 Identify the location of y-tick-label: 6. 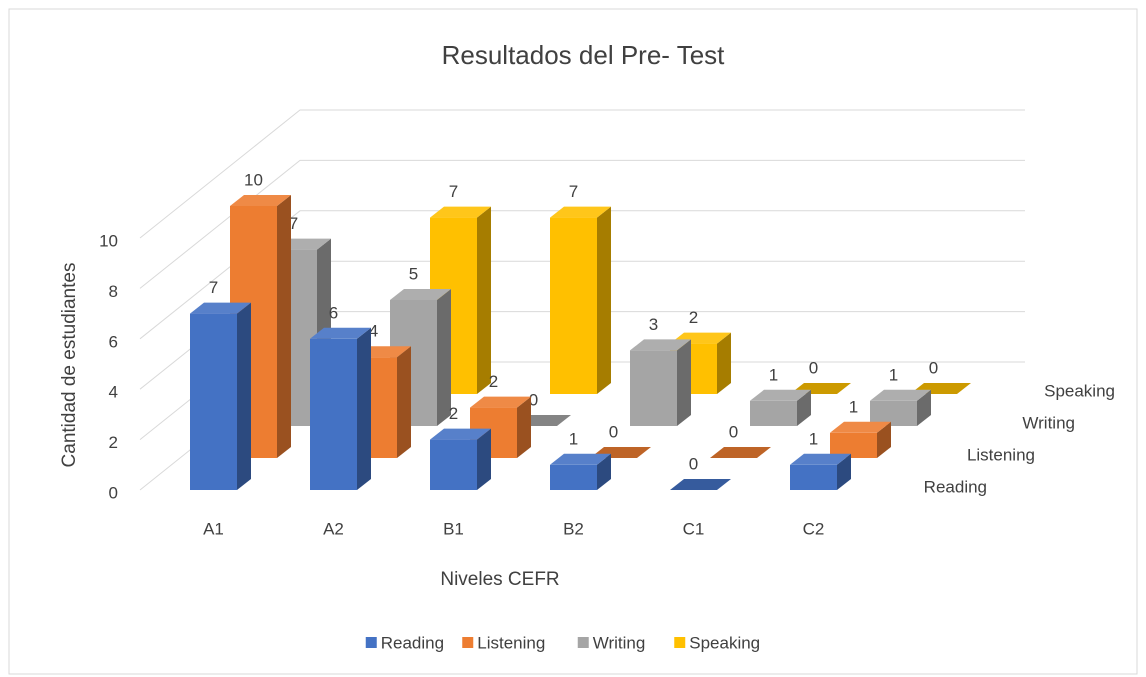
(113, 341).